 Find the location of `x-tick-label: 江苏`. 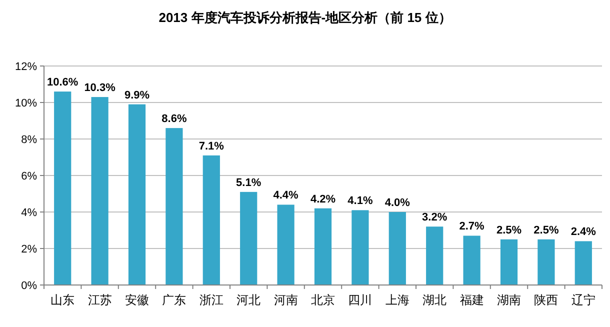

x-tick-label: 江苏 is located at coordinates (100, 300).